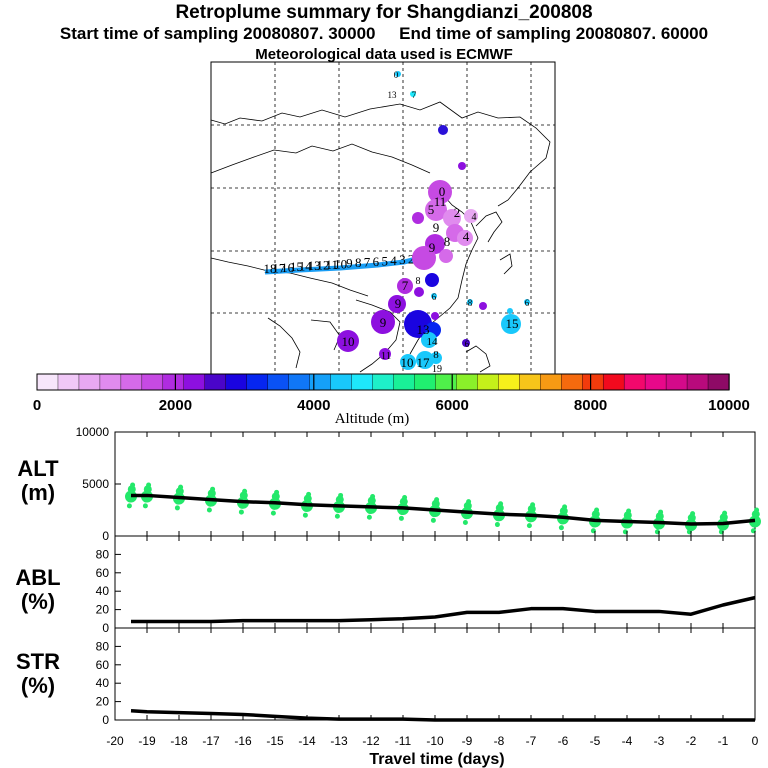 The width and height of the screenshot is (768, 768). I want to click on trajectory-label: 10, so click(340, 263).